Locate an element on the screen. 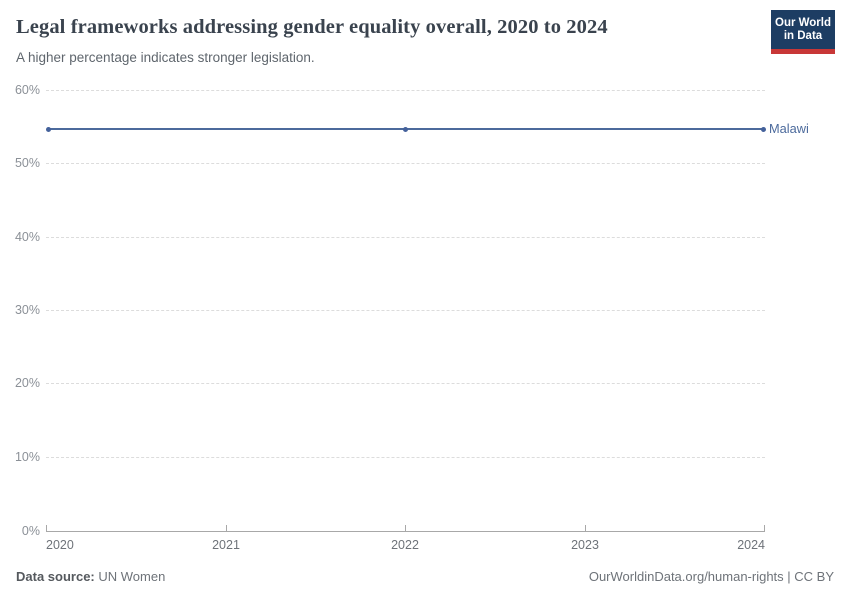 The image size is (850, 600). xtick-2022: 2022 is located at coordinates (405, 545).